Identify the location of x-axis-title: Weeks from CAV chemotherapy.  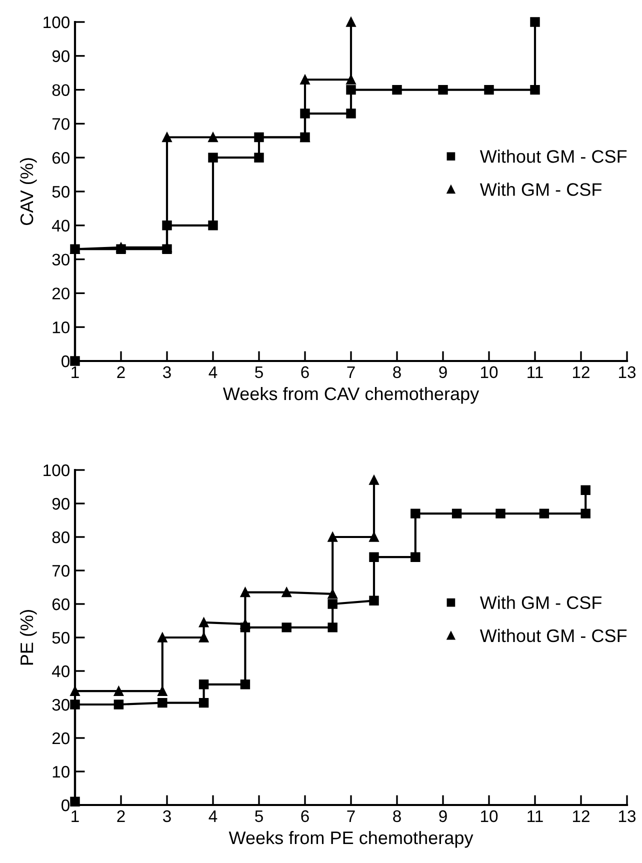
(351, 395).